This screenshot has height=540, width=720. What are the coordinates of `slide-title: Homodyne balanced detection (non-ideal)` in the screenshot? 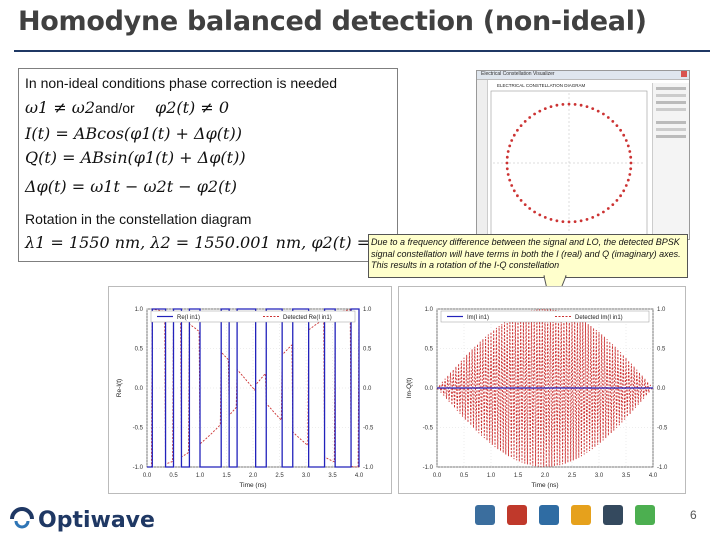 It's located at (332, 21).